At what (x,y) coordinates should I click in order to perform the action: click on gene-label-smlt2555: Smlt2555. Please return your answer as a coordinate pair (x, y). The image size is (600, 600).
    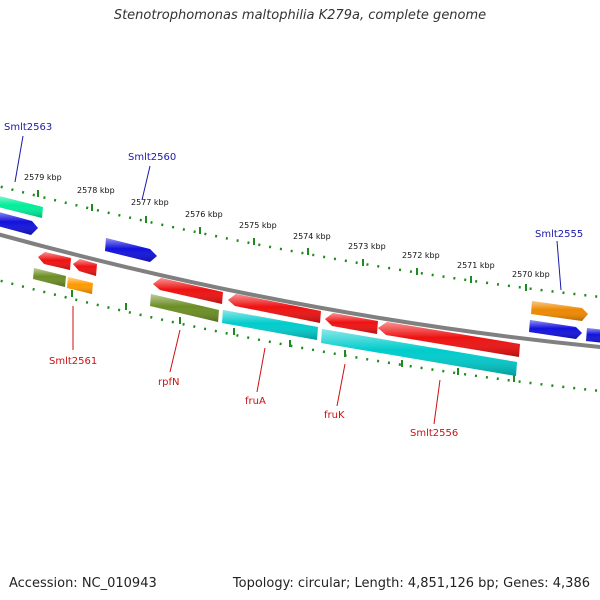
    Looking at the image, I should click on (559, 234).